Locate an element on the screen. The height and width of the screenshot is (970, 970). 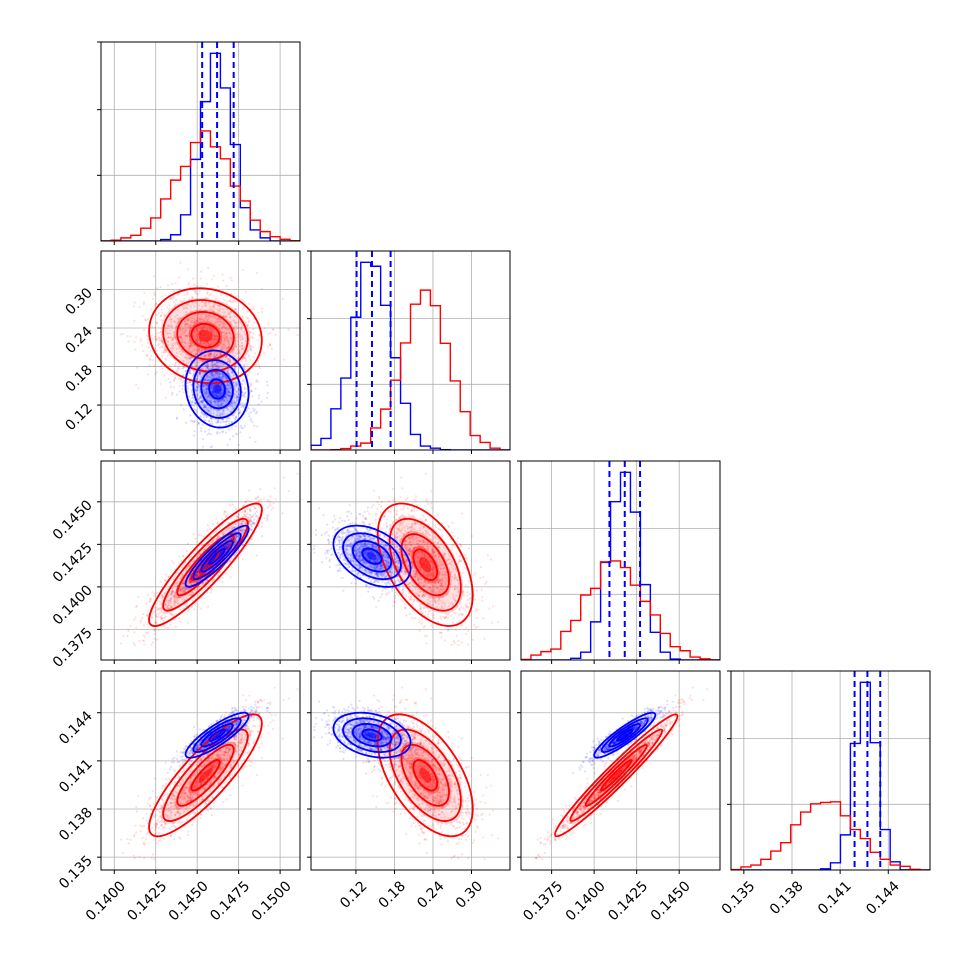
contour-red is located at coordinates (205, 336).